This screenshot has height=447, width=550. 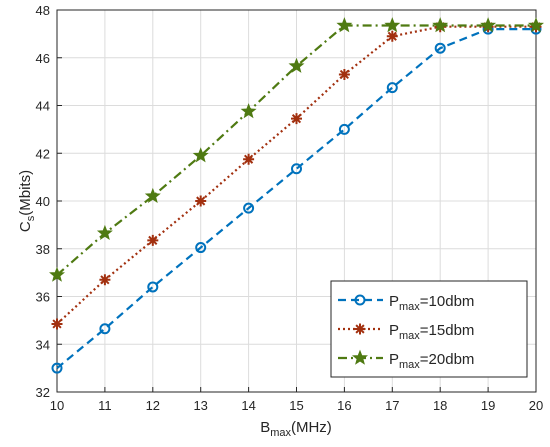 I want to click on legend-entry-3: Pmax=20dbm, so click(x=406, y=360).